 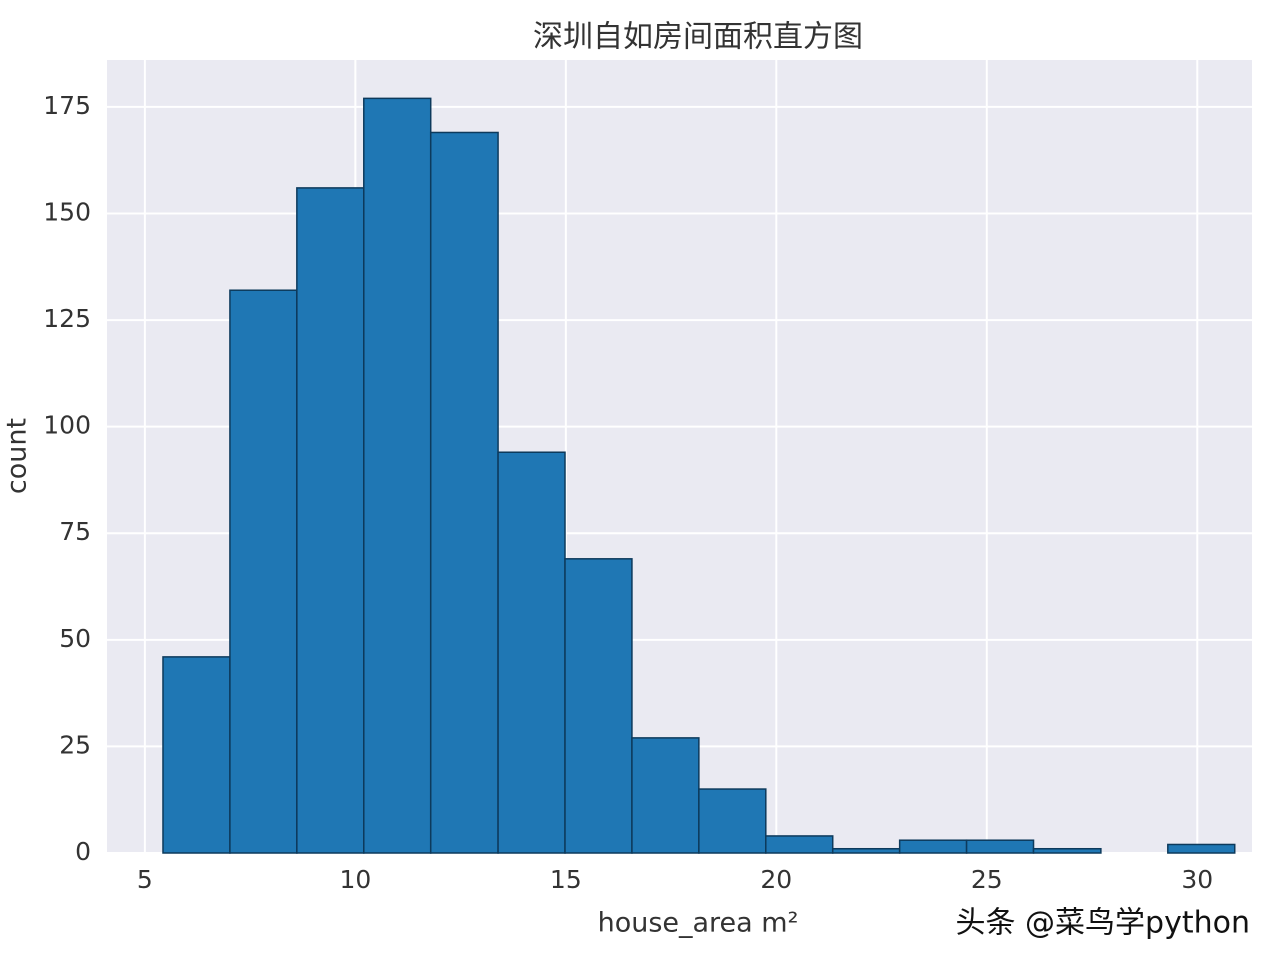 I want to click on x-tick-label: 25, so click(x=987, y=879).